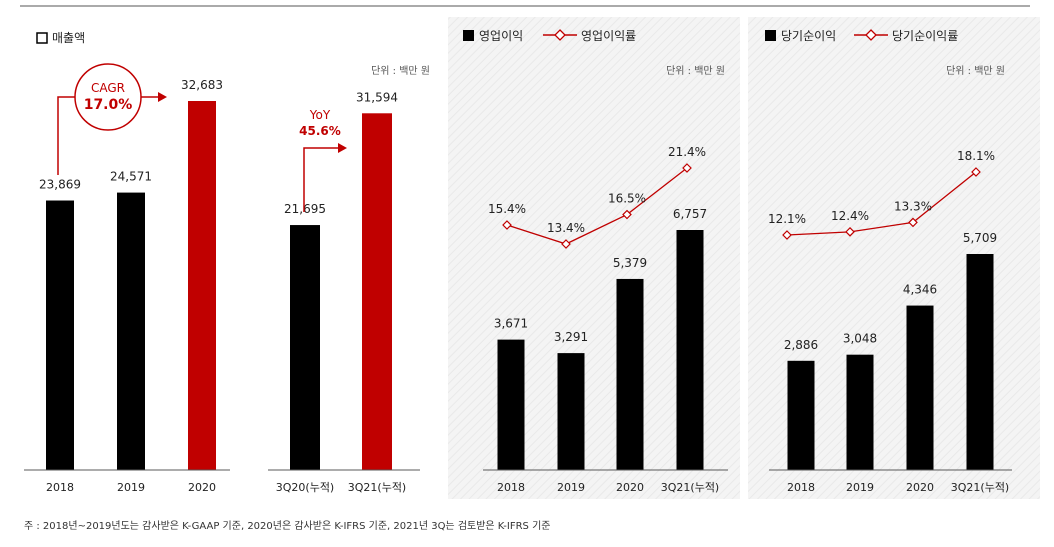 The image size is (1054, 547). Describe the element at coordinates (320, 179) in the screenshot. I see `yoy-arrow-line` at that location.